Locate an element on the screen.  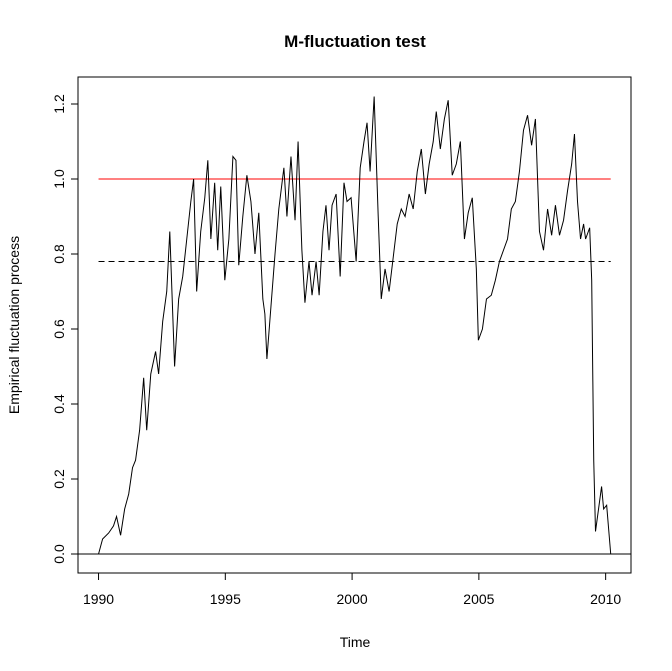
x-tick-label: 2010 is located at coordinates (605, 599).